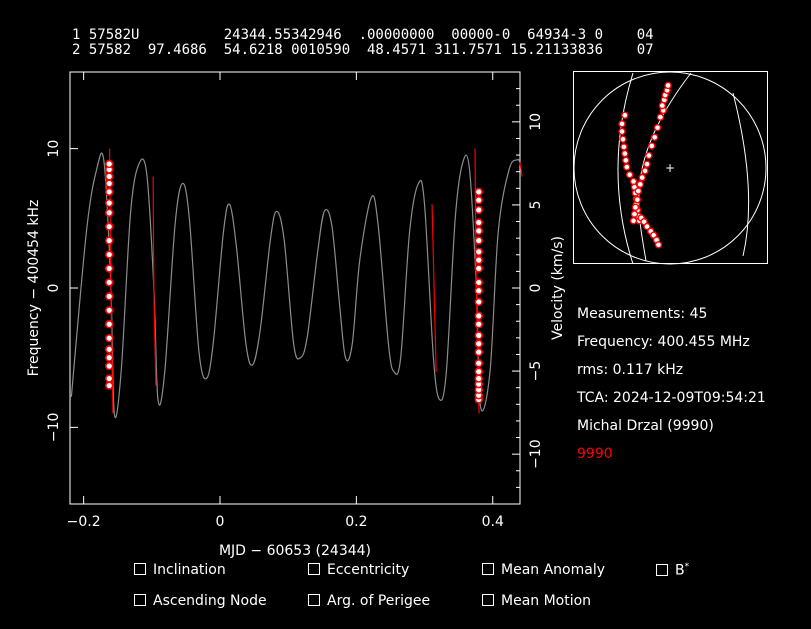  What do you see at coordinates (358, 570) in the screenshot?
I see `eccentricity-checkbox: Eccentricity` at bounding box center [358, 570].